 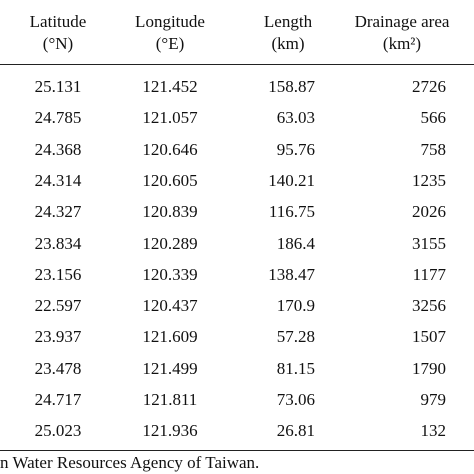 I want to click on table-cell: 979, so click(x=433, y=399).